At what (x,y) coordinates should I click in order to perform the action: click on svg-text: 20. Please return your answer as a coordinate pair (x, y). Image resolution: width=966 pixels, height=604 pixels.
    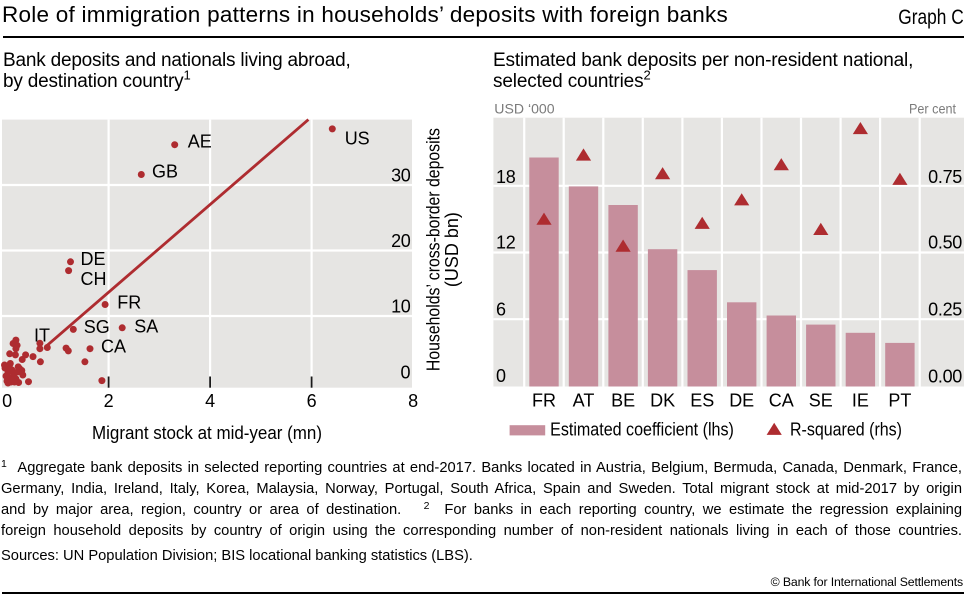
    Looking at the image, I should click on (401, 241).